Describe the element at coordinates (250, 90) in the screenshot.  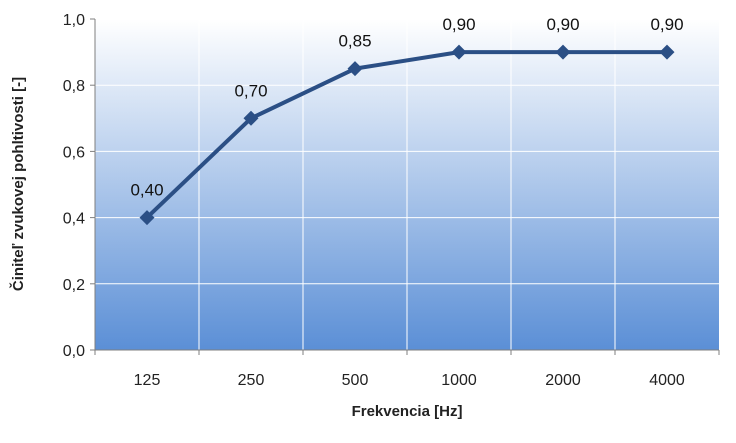
I see `data-label: 0,70` at that location.